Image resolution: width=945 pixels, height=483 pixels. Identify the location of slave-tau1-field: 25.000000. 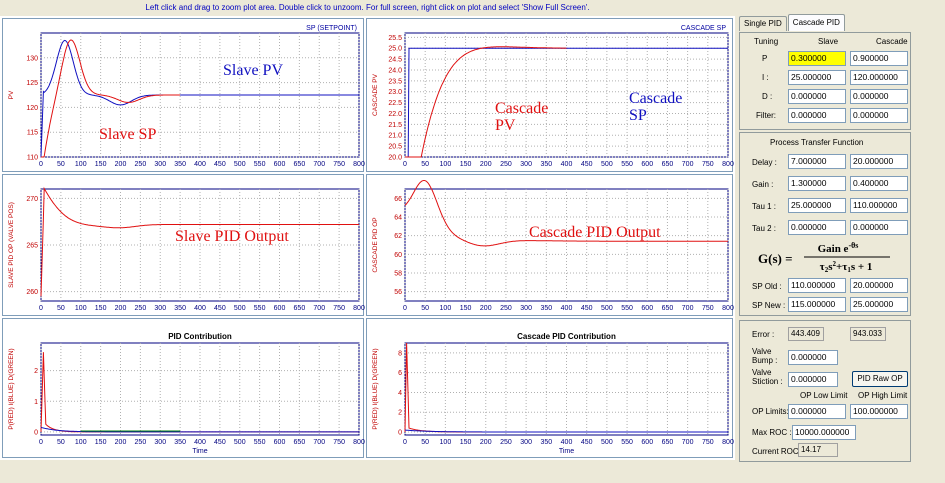
(817, 205).